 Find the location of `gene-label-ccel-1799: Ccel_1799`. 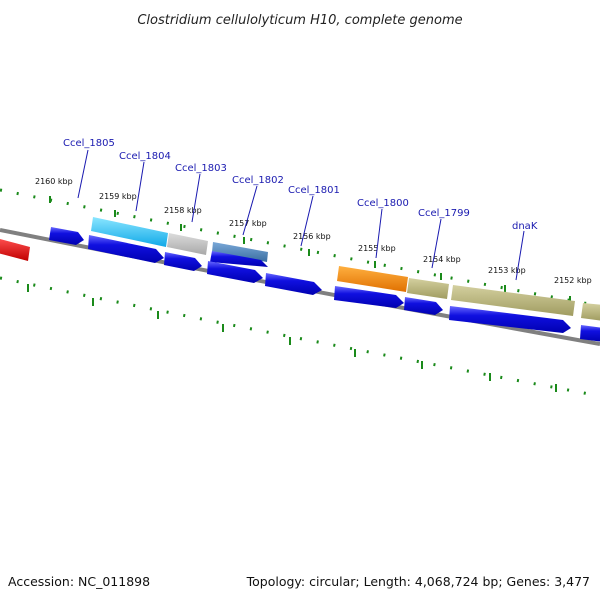

gene-label-ccel-1799: Ccel_1799 is located at coordinates (444, 213).